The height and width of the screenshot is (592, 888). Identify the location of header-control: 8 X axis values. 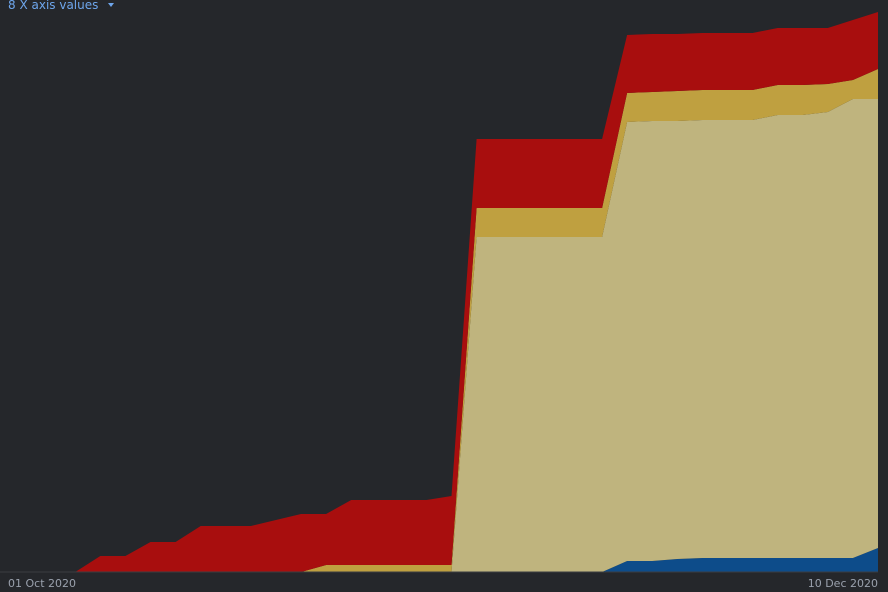
(61, 6).